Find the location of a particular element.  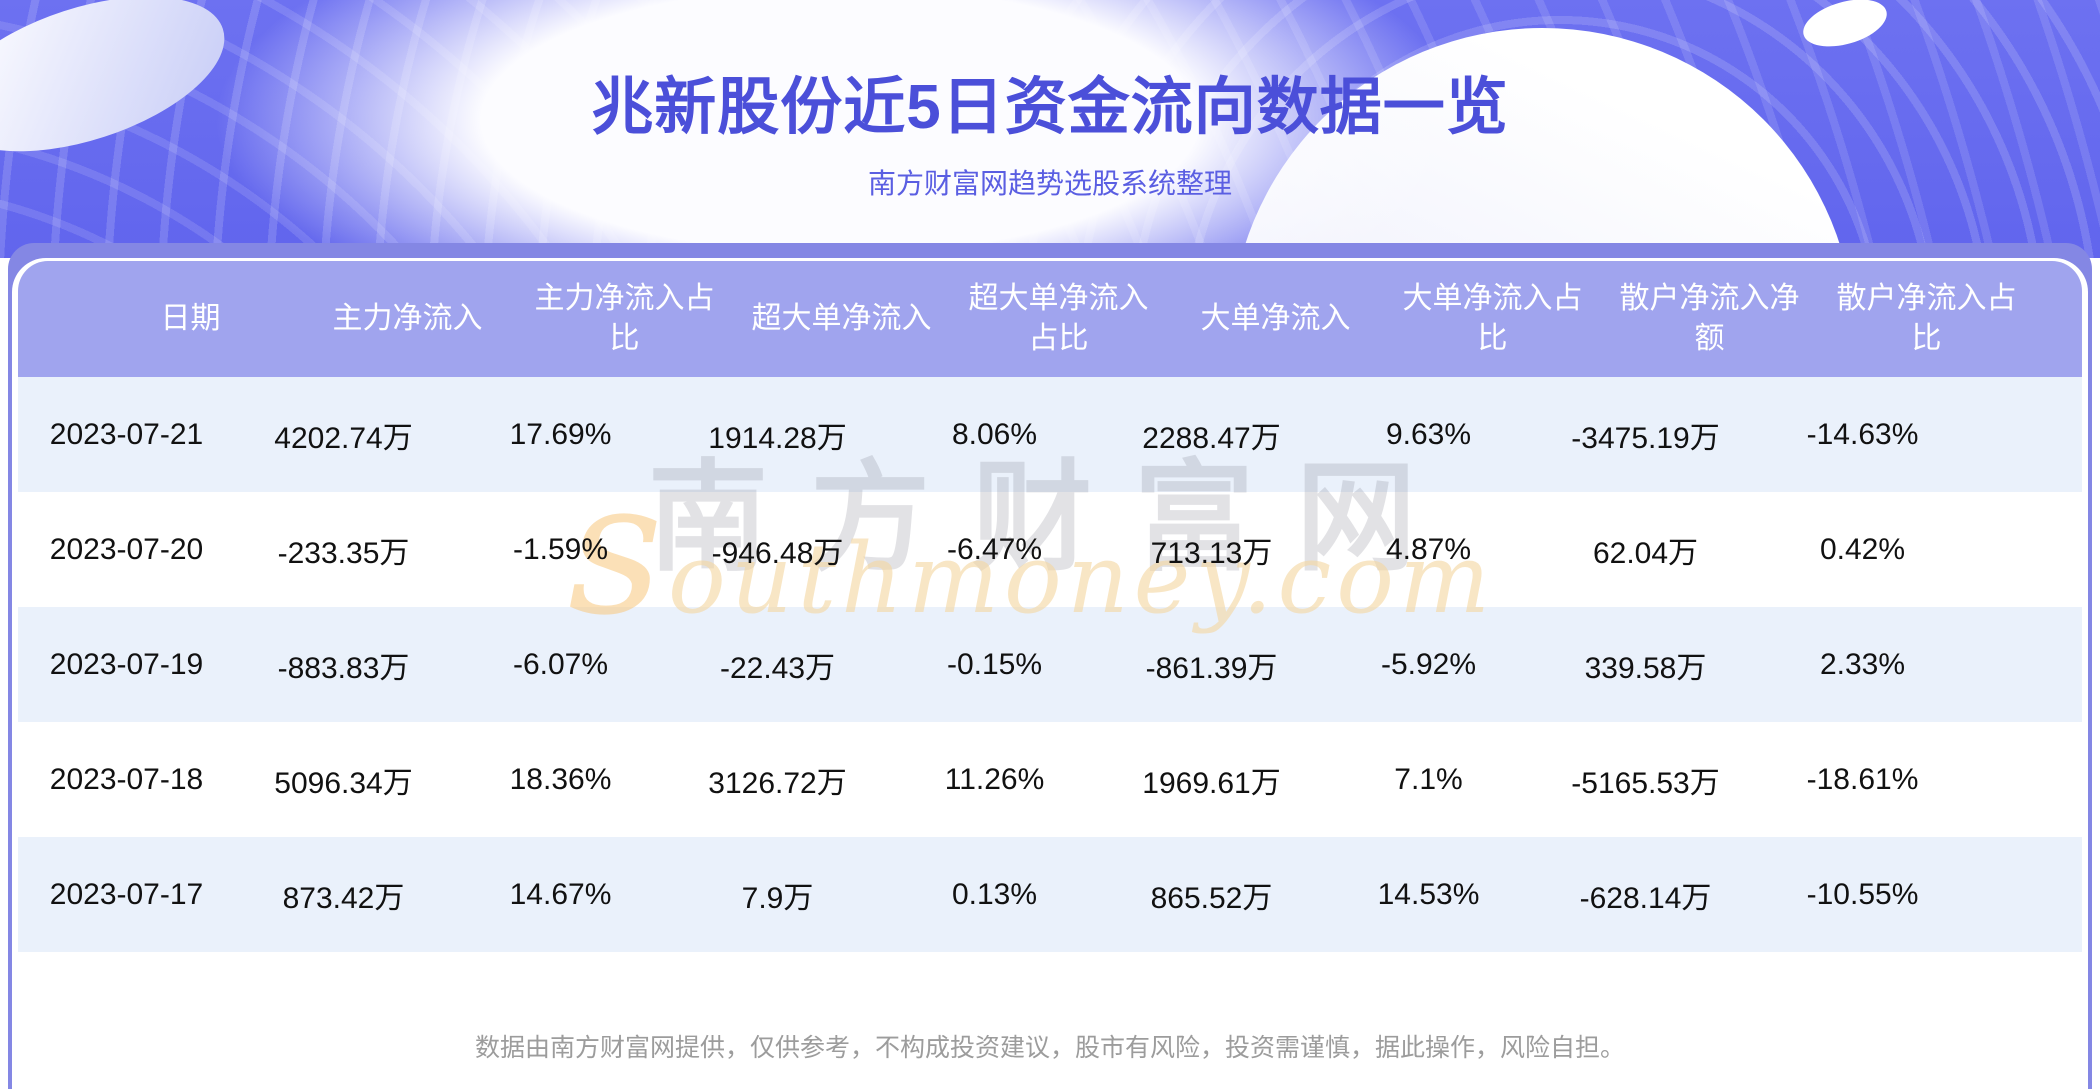

table-cell: 2288.47万 is located at coordinates (1211, 438).